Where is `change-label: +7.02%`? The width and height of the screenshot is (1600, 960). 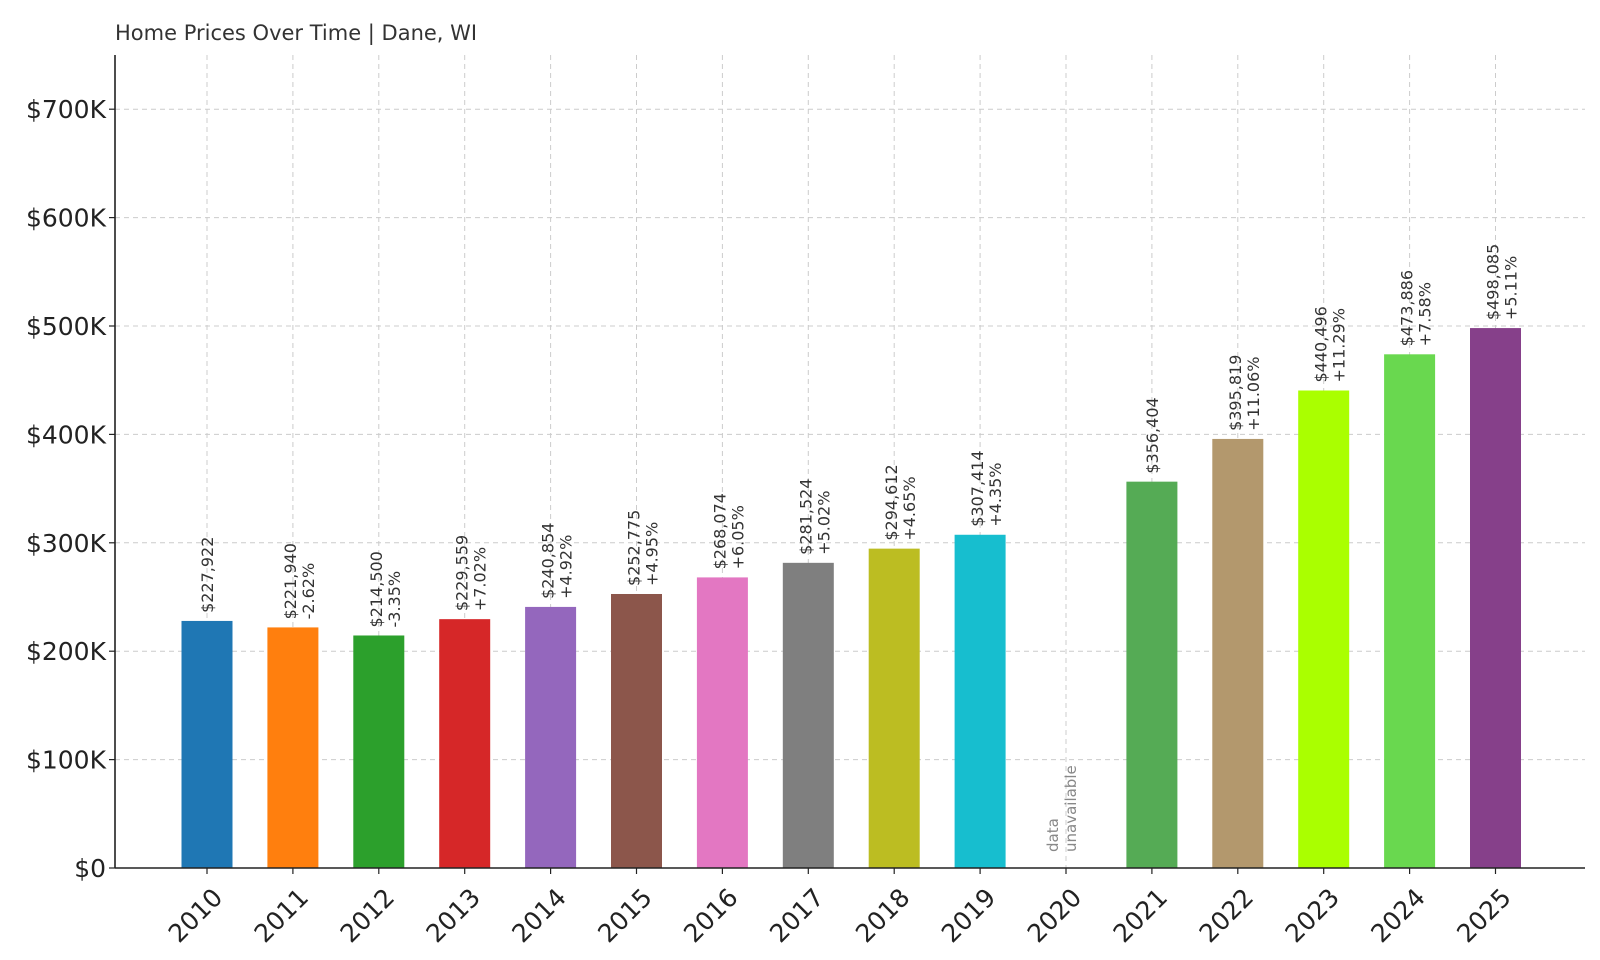 change-label: +7.02% is located at coordinates (480, 579).